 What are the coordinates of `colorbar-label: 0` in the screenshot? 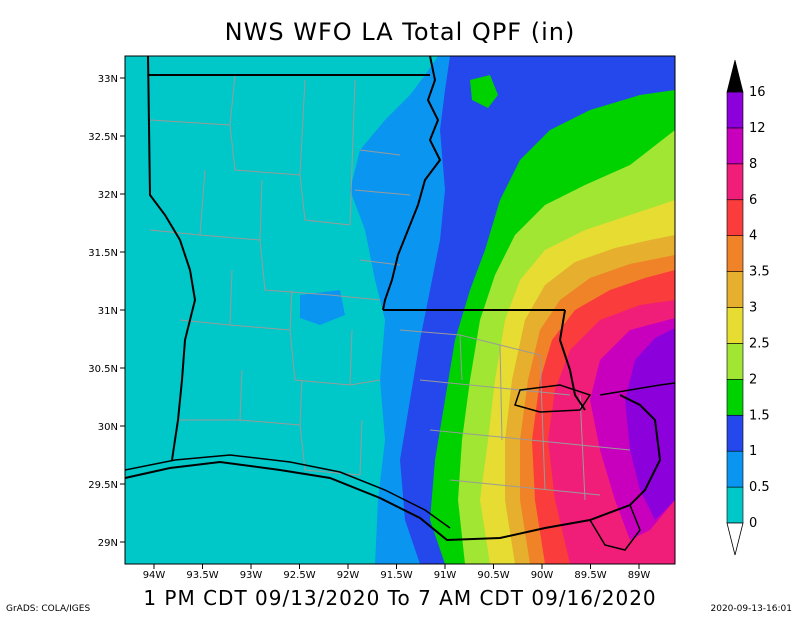 It's located at (753, 523).